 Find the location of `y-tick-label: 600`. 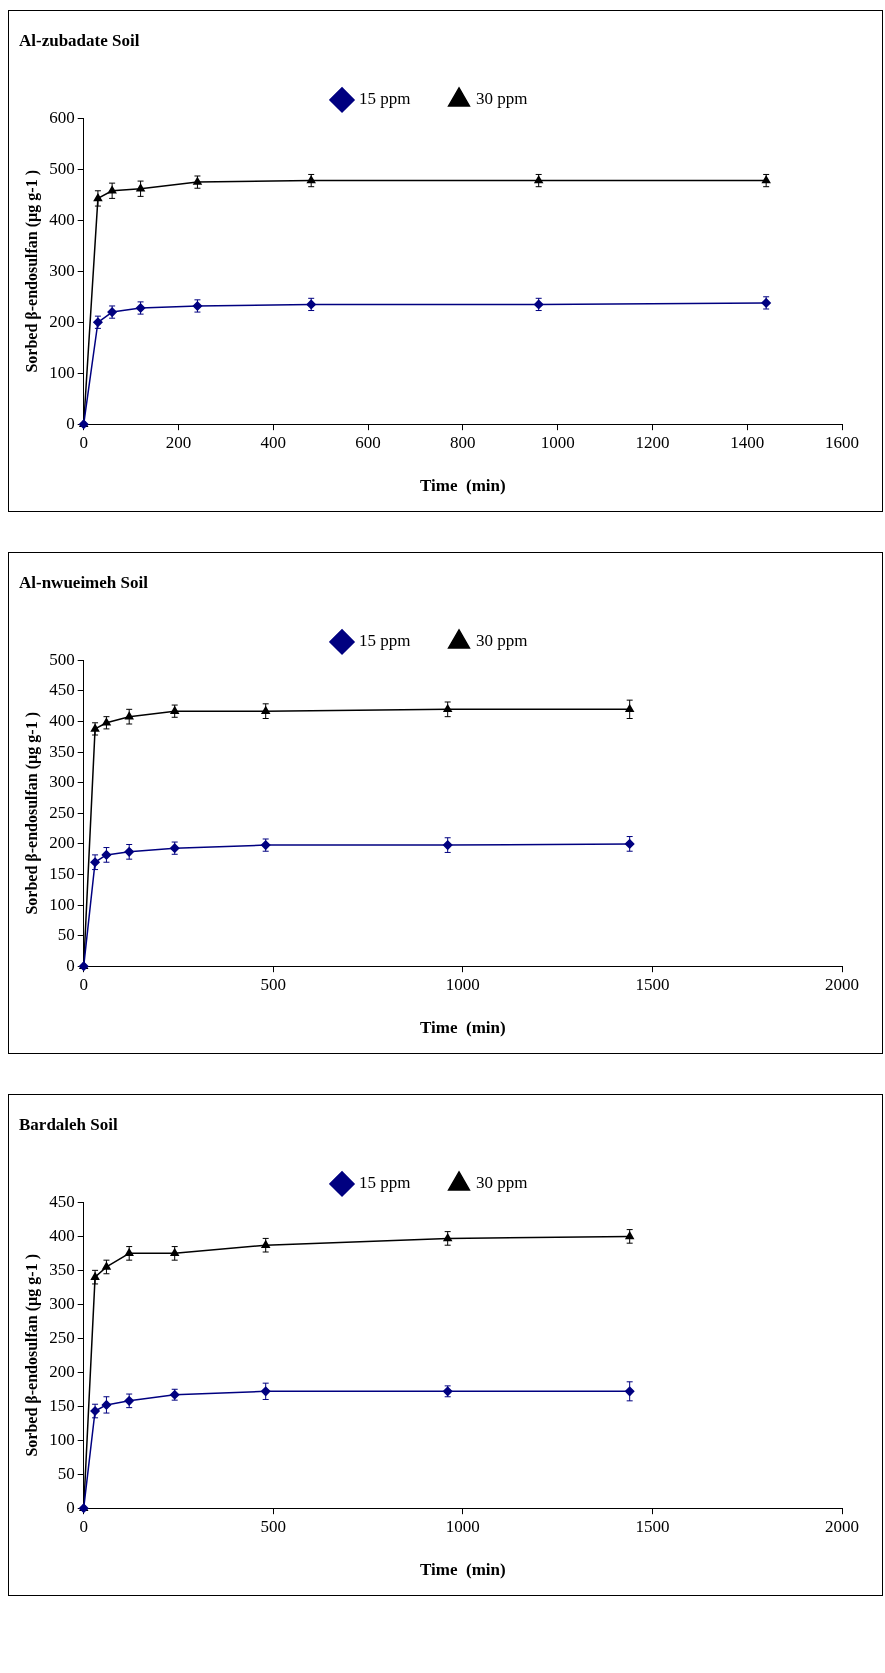

y-tick-label: 600 is located at coordinates (62, 117).